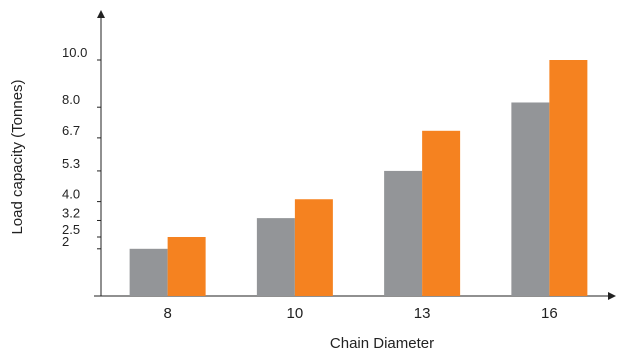 Image resolution: width=619 pixels, height=355 pixels. I want to click on y-tick-label-5.3: 5.3, so click(71, 163).